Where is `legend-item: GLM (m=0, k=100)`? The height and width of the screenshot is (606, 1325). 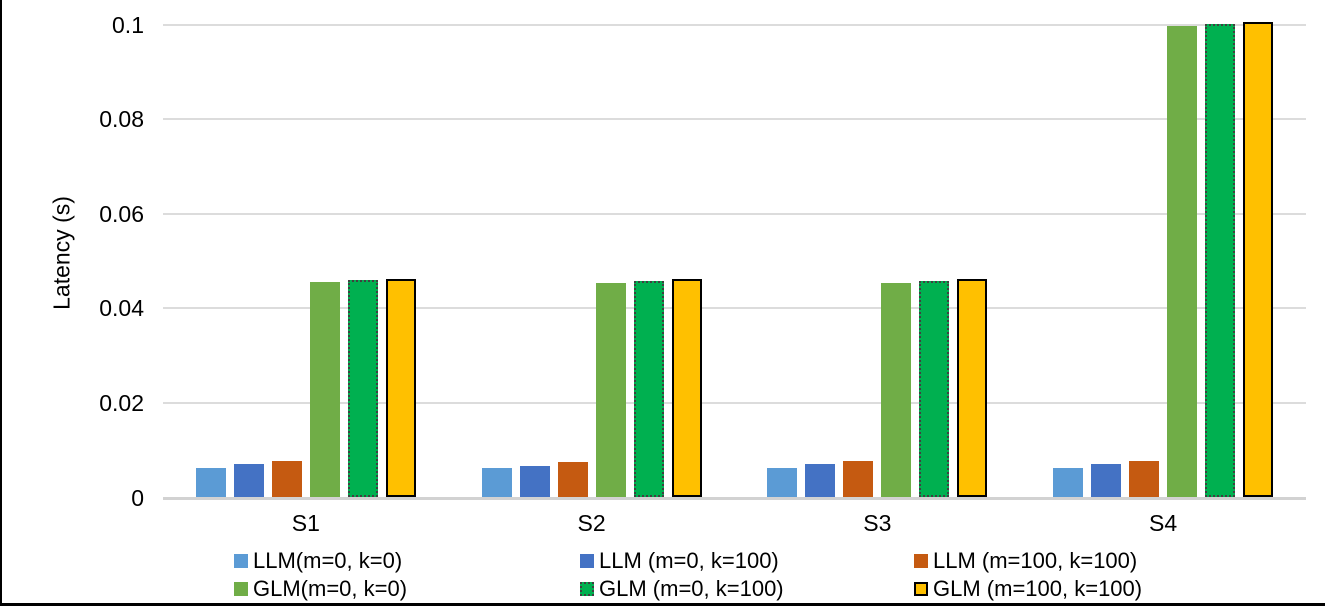
legend-item: GLM (m=0, k=100) is located at coordinates (682, 588).